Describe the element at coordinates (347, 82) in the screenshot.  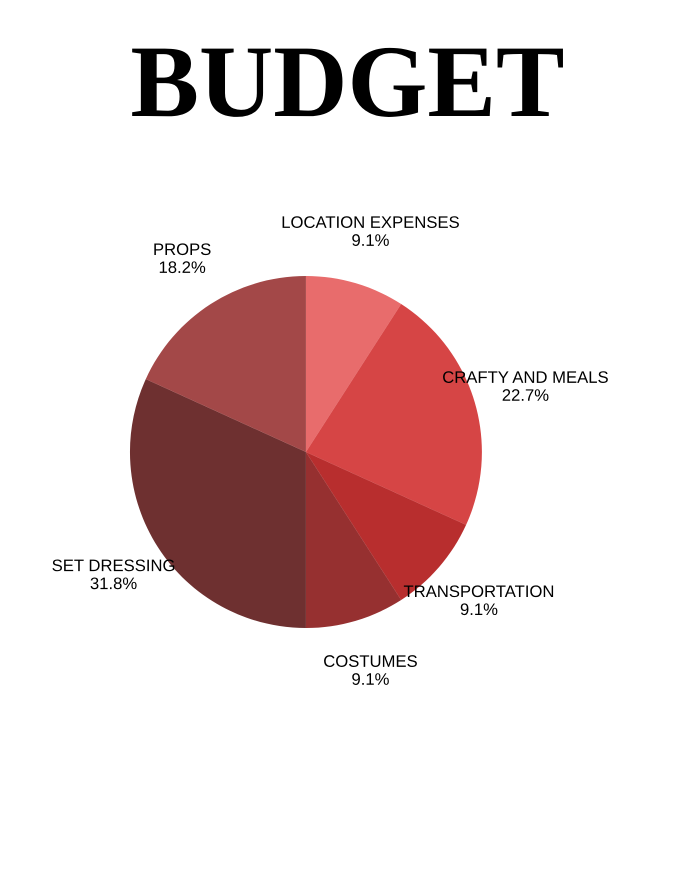
I see `chart-title: BUDGET` at that location.